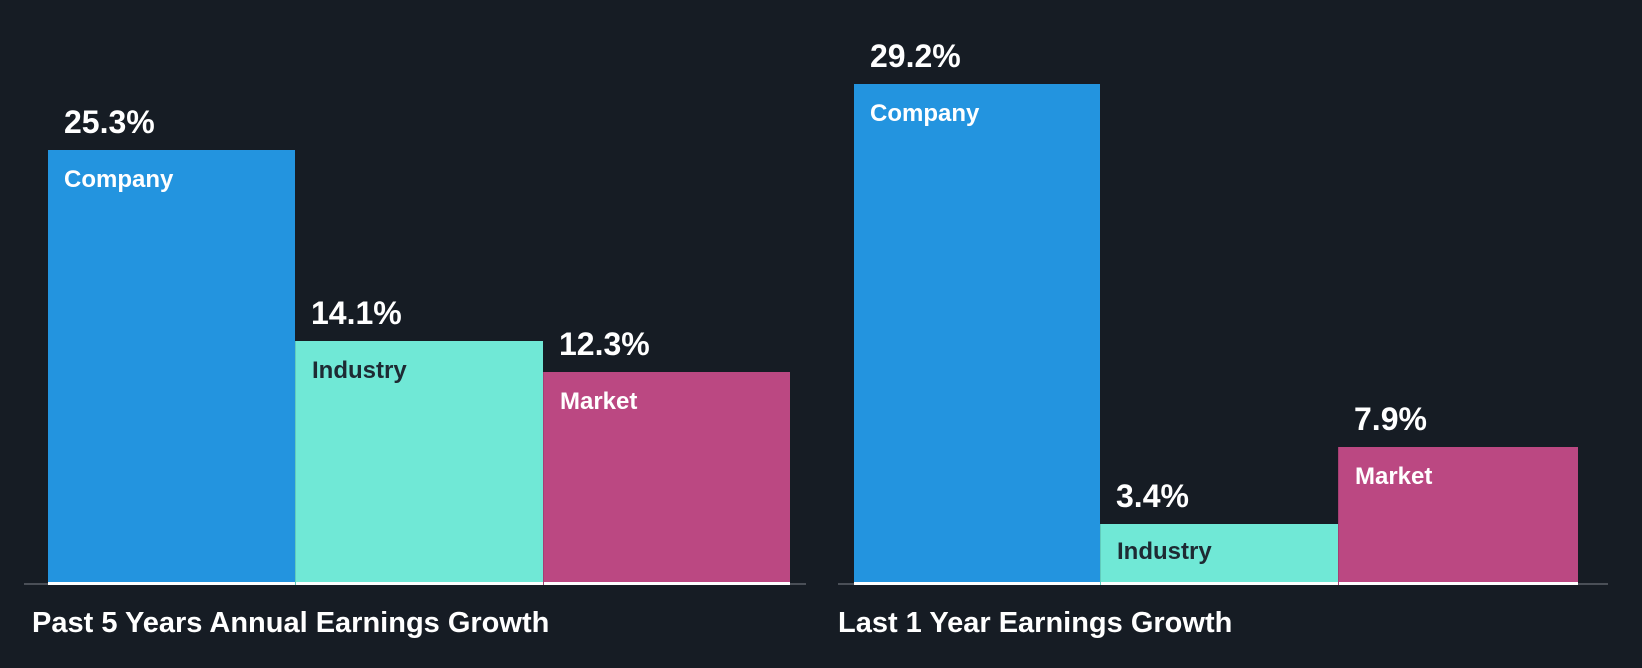 The width and height of the screenshot is (1642, 668). I want to click on value-label-industry: 14.1%, so click(356, 313).